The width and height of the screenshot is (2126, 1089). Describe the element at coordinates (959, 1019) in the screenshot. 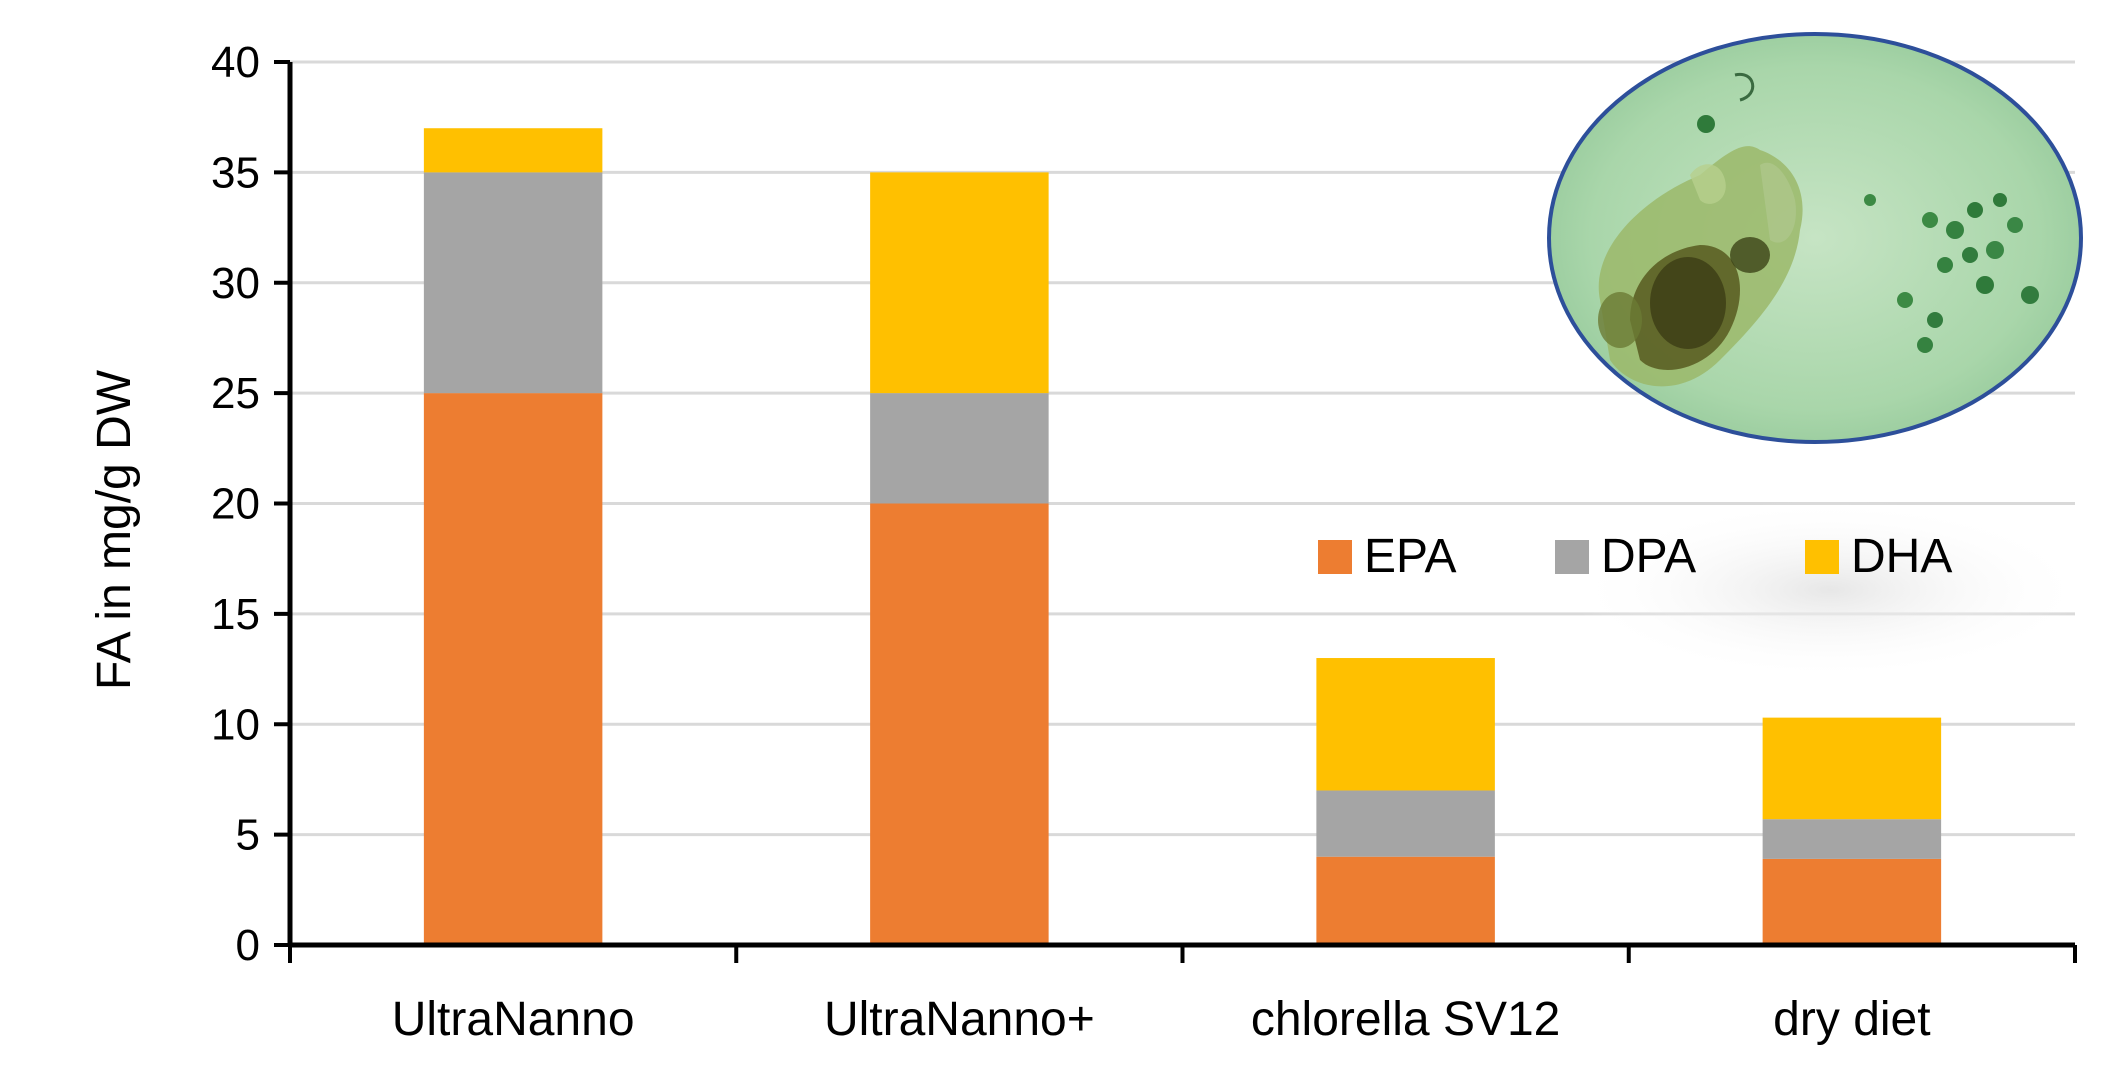

I see `x-tick-label: UltraNanno+` at that location.